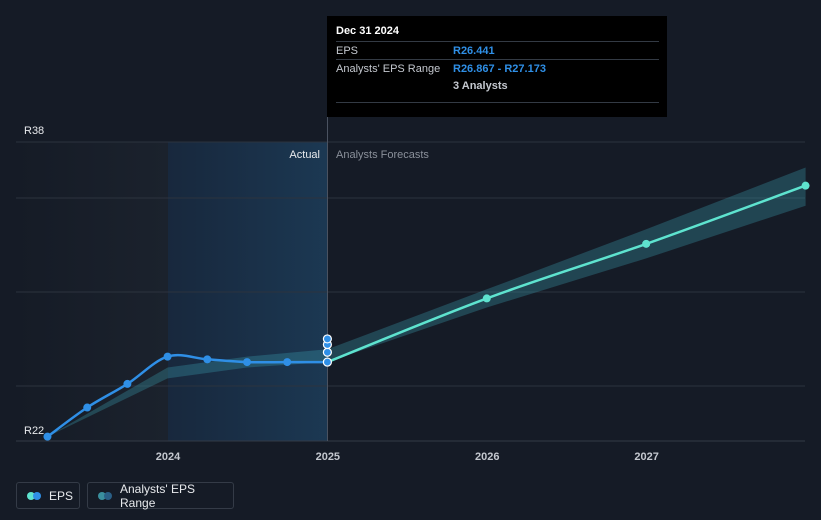 The image size is (821, 520). I want to click on tooltip-eps-row: EPS R26.441, so click(497, 50).